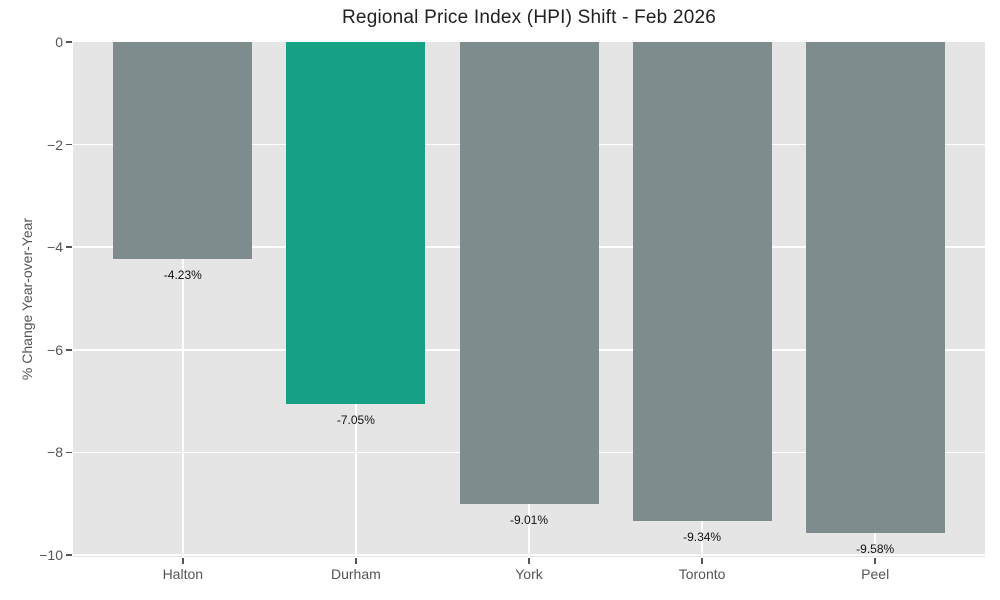 Image resolution: width=1000 pixels, height=600 pixels. I want to click on y-tick-label: −6, so click(55, 349).